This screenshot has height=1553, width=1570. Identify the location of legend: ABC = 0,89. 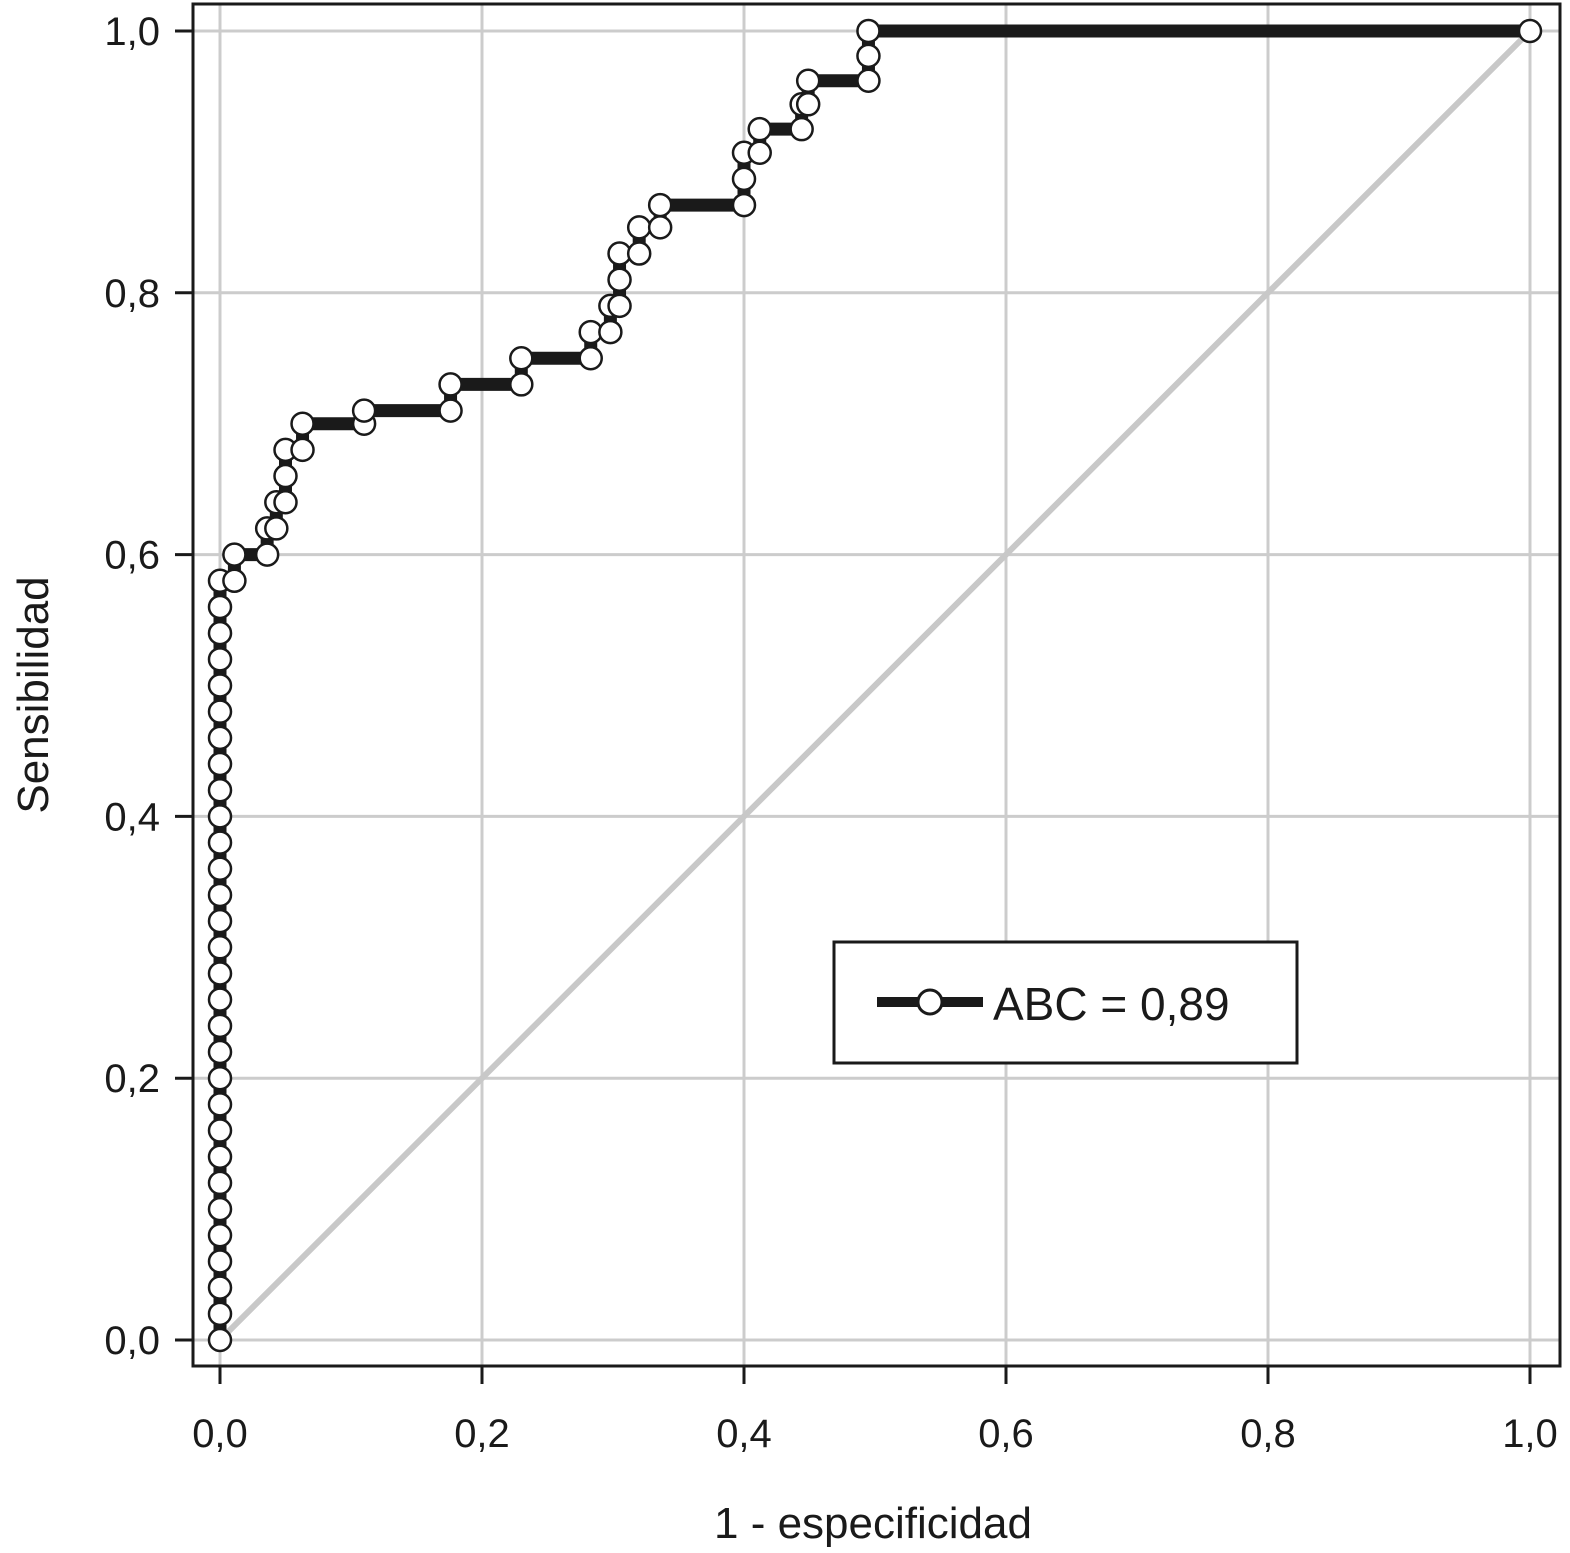
(1065, 1002).